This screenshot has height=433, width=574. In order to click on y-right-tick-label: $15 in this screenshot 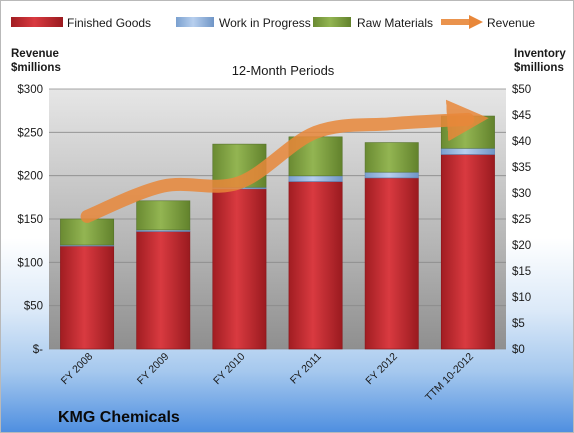, I will do `click(521, 272)`.